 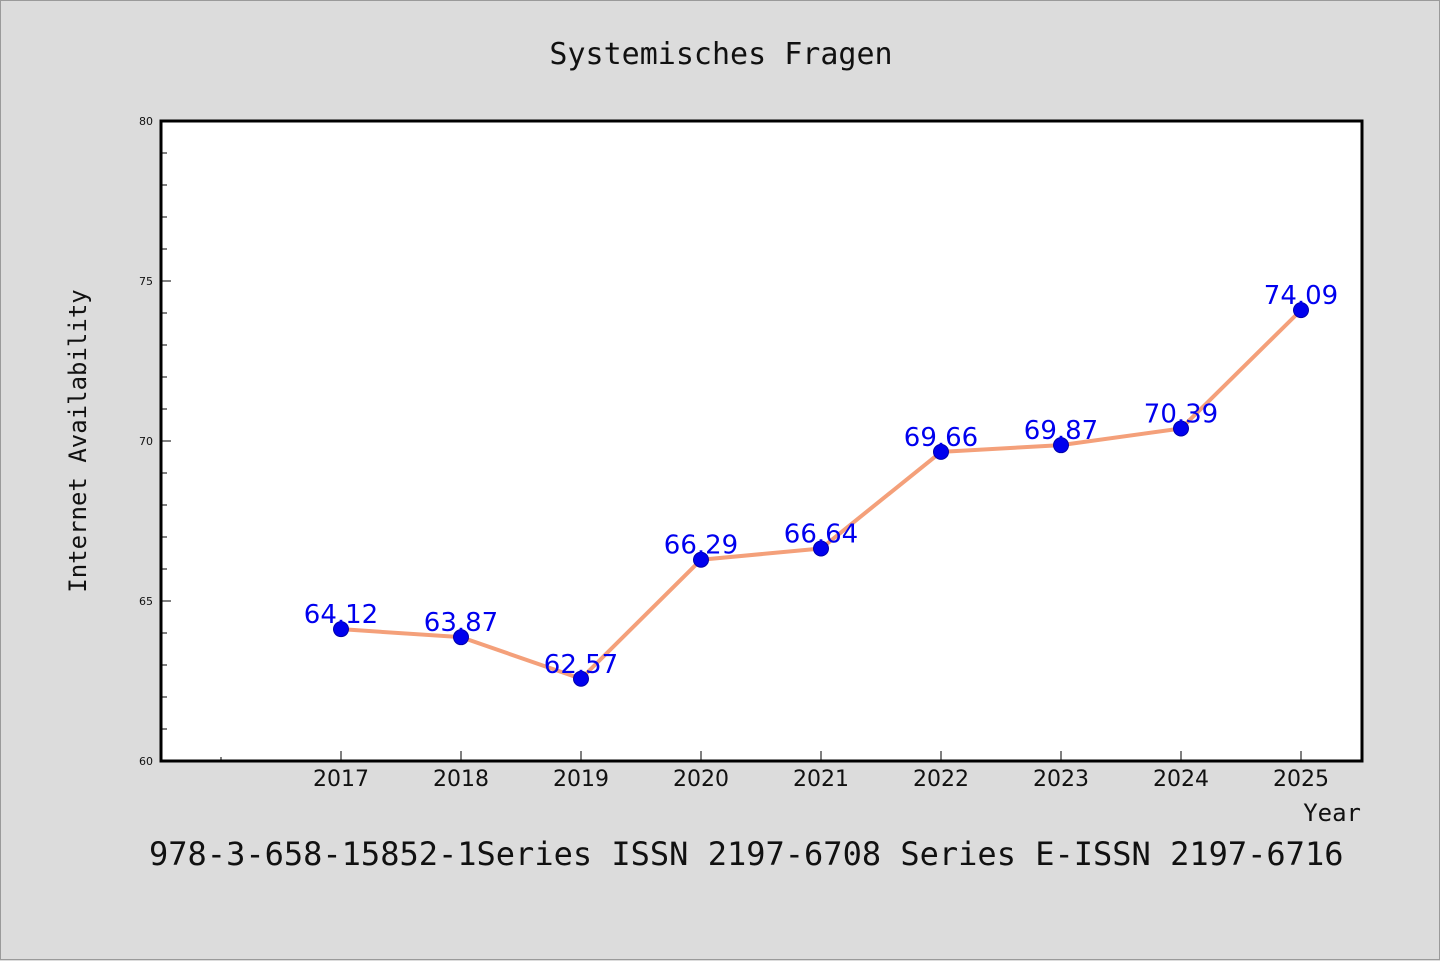 I want to click on x-tick-label: 2017, so click(x=341, y=779).